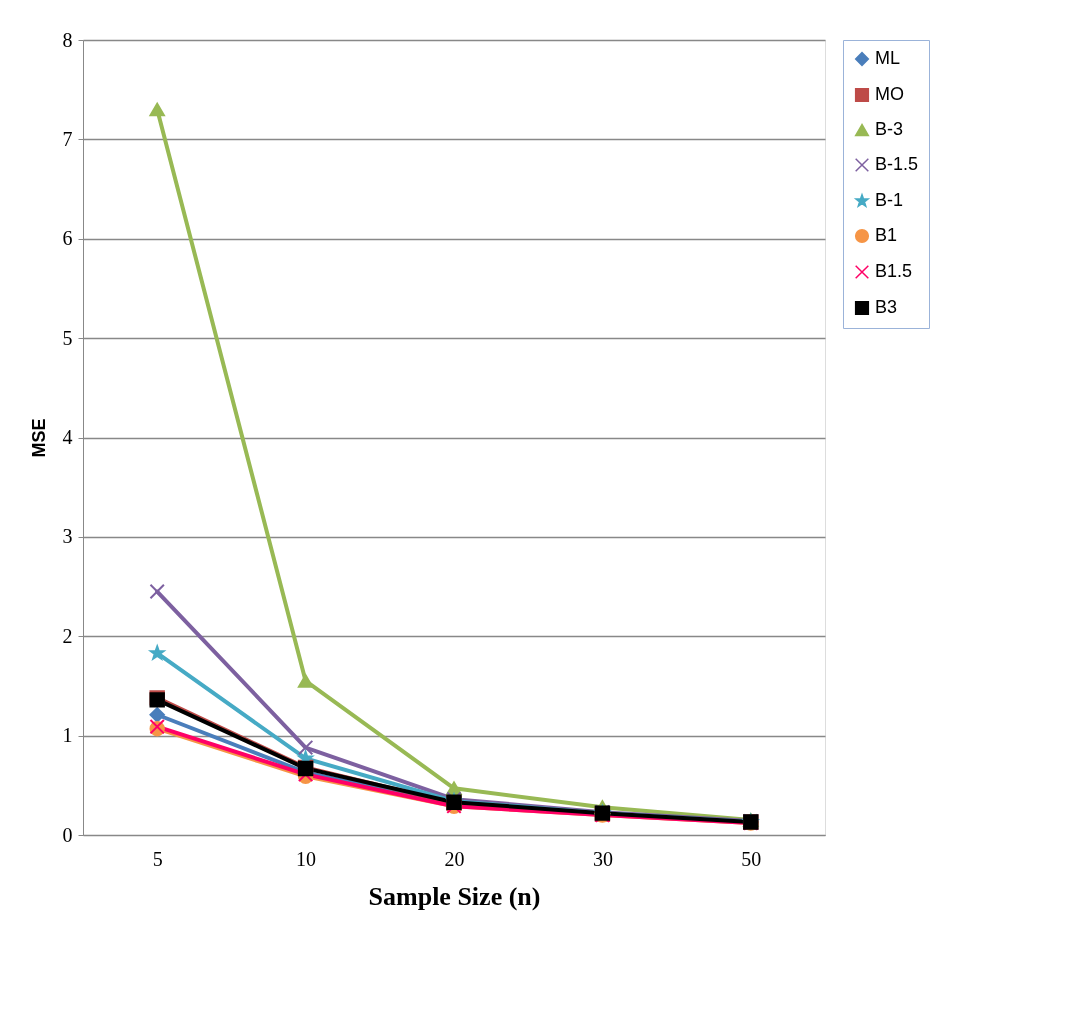 The image size is (1065, 1015). What do you see at coordinates (751, 858) in the screenshot?
I see `x-tick-label: 50` at bounding box center [751, 858].